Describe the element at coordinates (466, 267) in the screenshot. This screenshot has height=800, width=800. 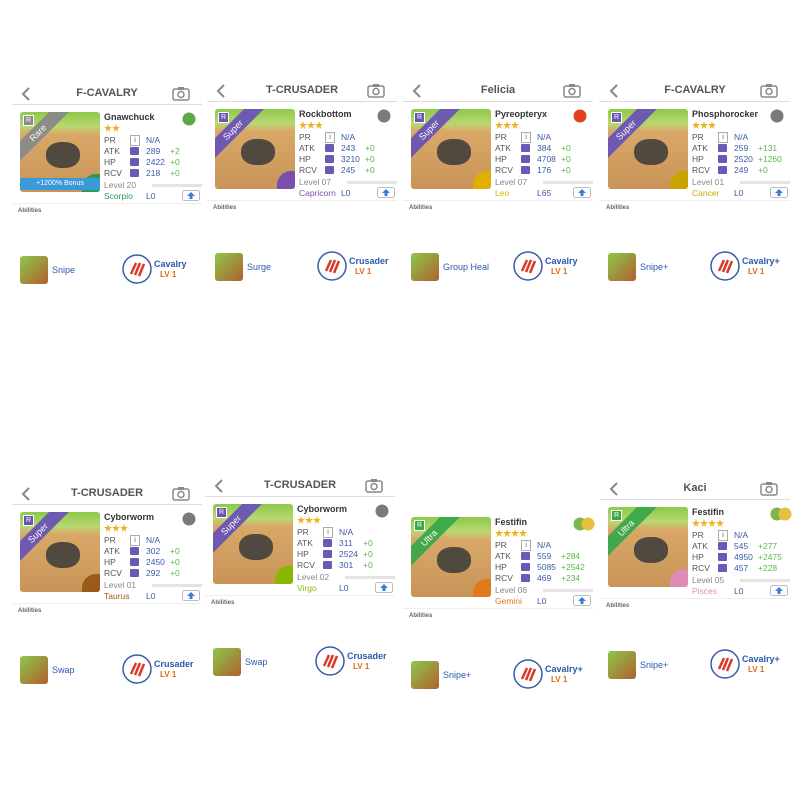
I see `ability-name: Group Heal` at that location.